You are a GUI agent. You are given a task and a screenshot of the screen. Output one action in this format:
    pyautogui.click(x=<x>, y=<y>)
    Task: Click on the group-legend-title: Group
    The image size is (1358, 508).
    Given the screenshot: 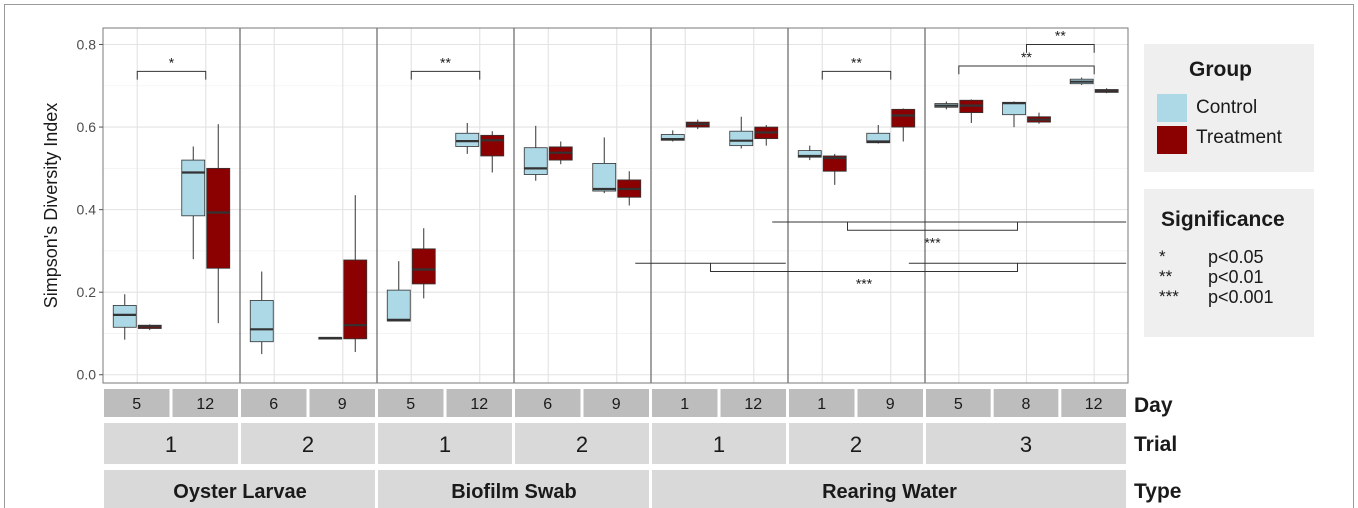 What is the action you would take?
    pyautogui.click(x=1220, y=69)
    